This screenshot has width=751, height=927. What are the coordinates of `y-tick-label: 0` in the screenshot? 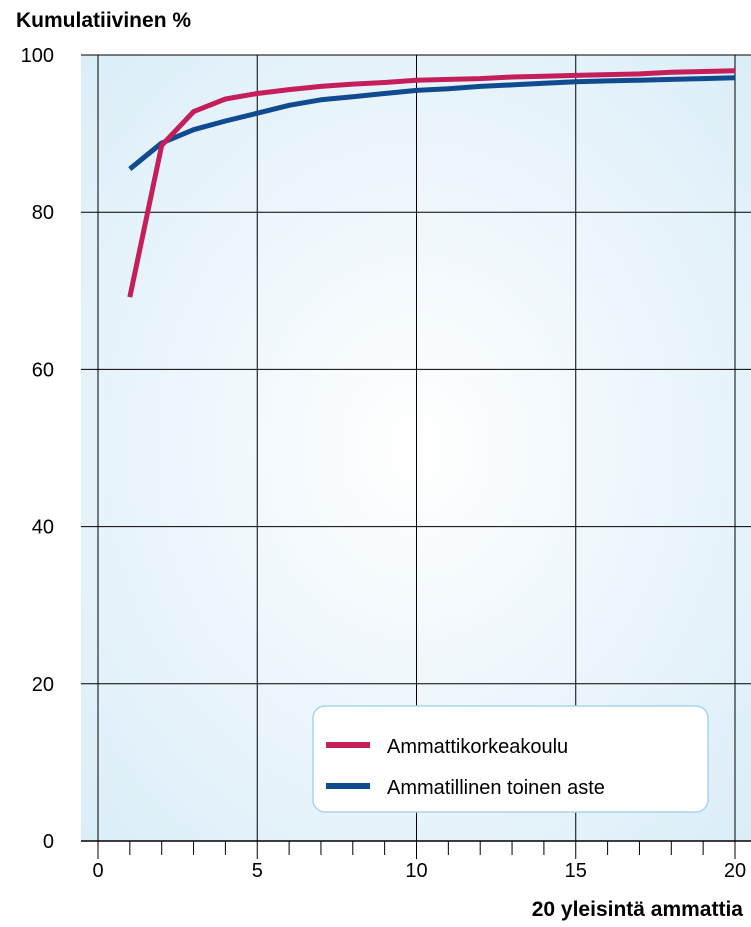 It's located at (48, 842).